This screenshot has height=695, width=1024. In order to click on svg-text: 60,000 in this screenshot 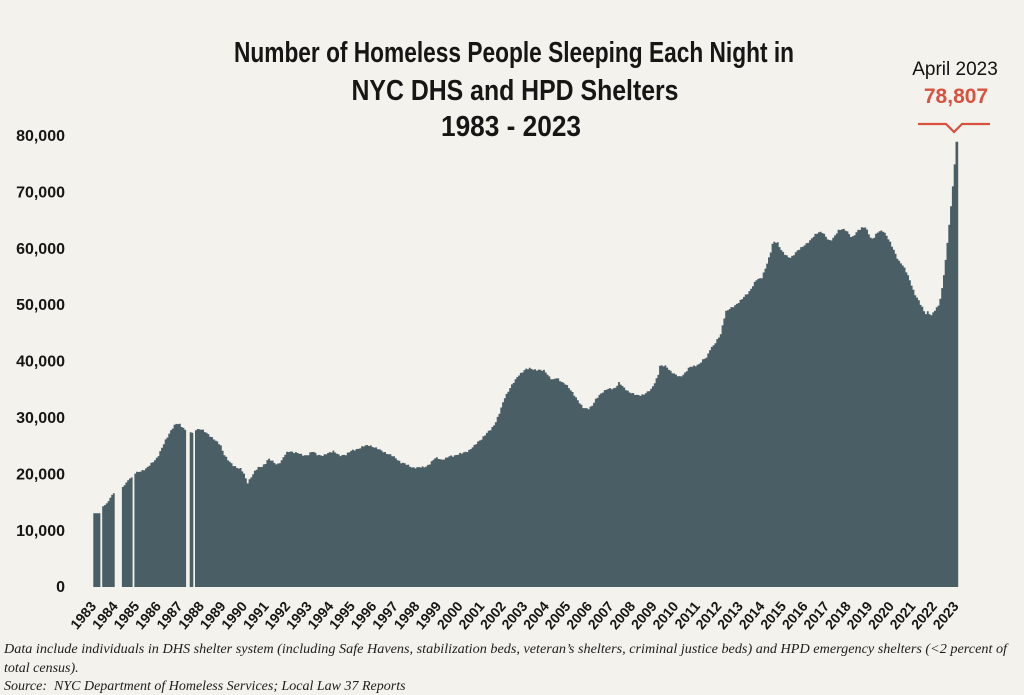, I will do `click(40, 249)`.